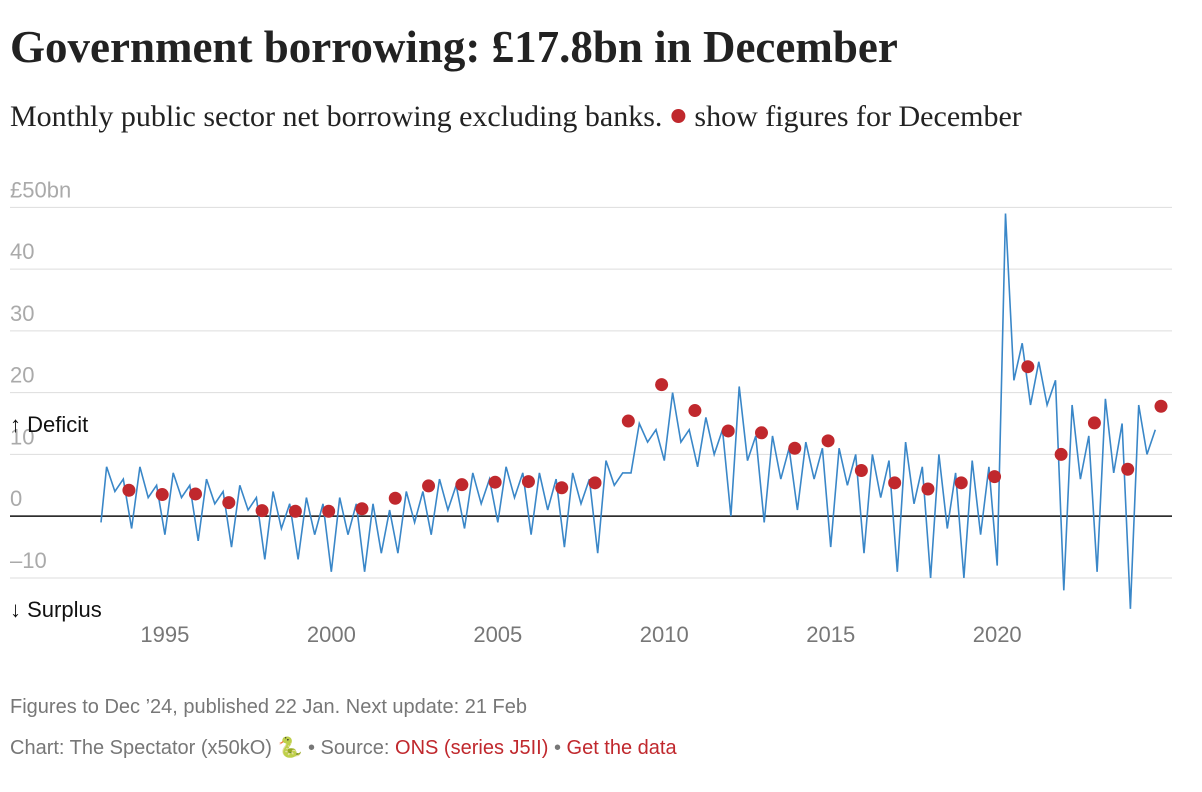 This screenshot has height=792, width=1202. I want to click on axis-note: ↓ Surplus, so click(56, 609).